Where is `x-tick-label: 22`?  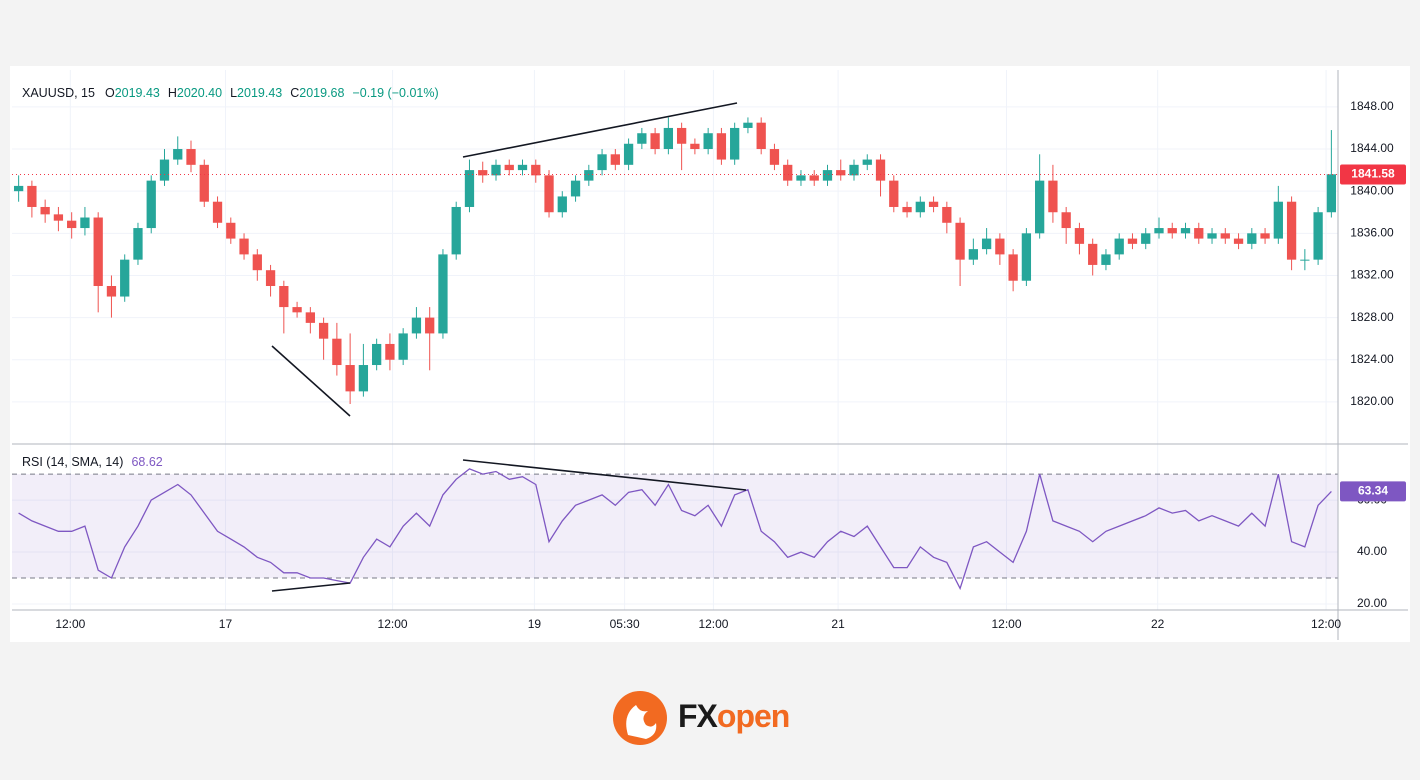
x-tick-label: 22 is located at coordinates (1158, 624).